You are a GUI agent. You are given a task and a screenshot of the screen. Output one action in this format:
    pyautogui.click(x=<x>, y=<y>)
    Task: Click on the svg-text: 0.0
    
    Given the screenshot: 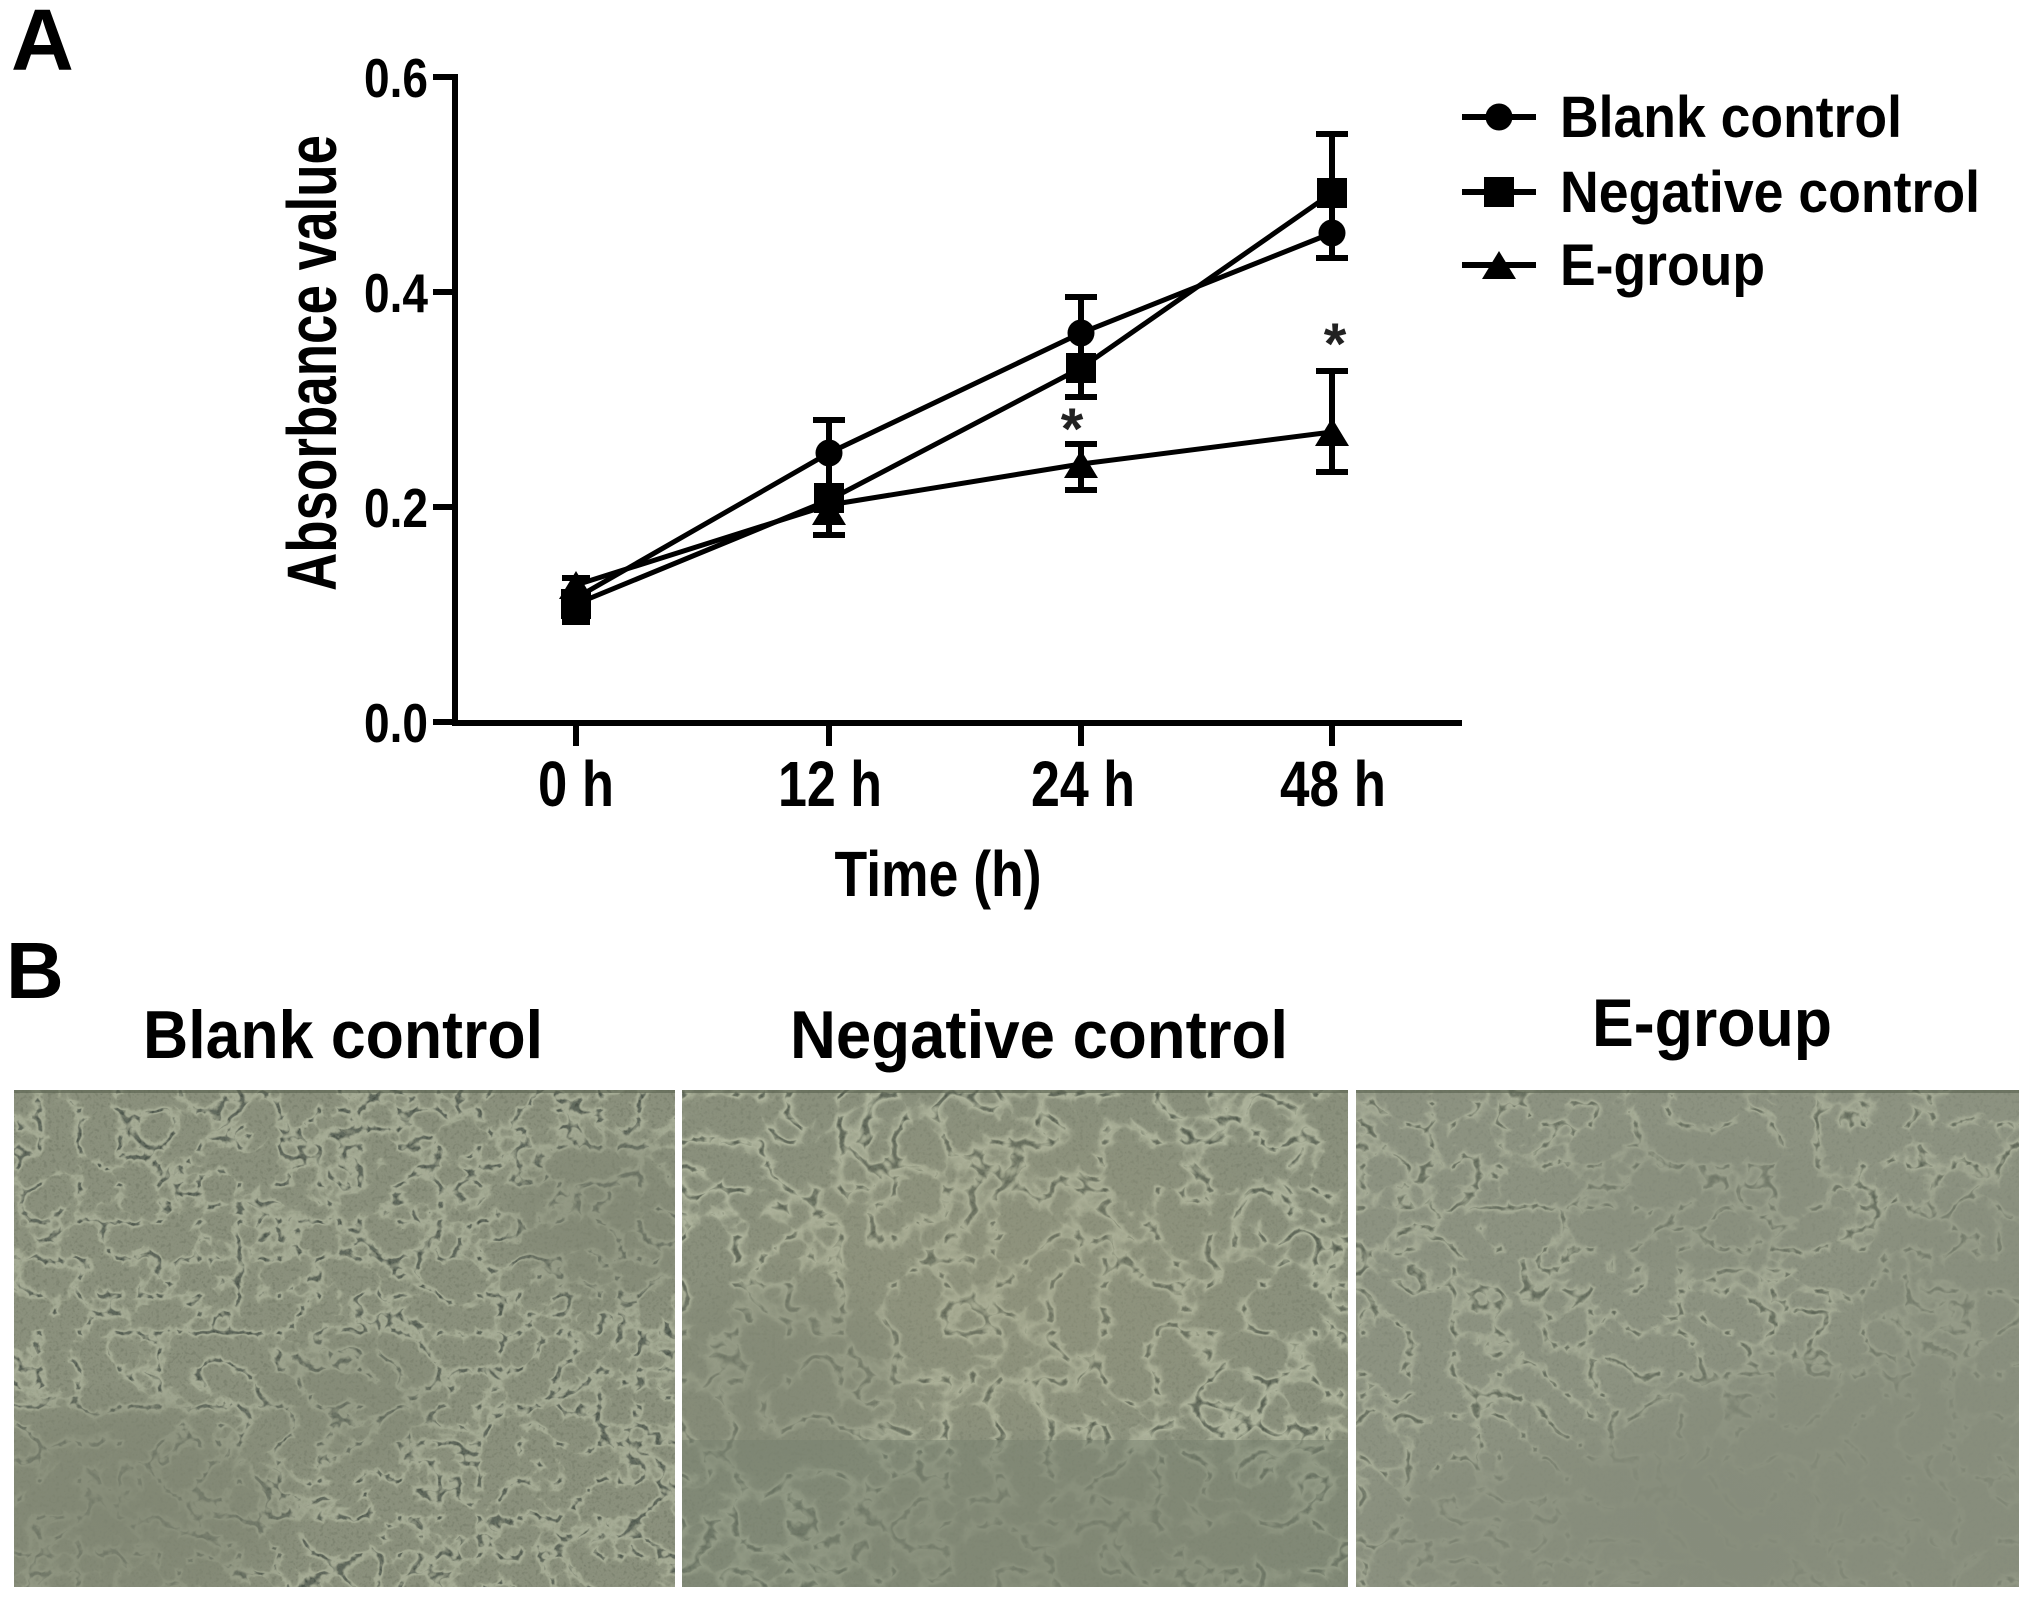 What is the action you would take?
    pyautogui.click(x=396, y=723)
    